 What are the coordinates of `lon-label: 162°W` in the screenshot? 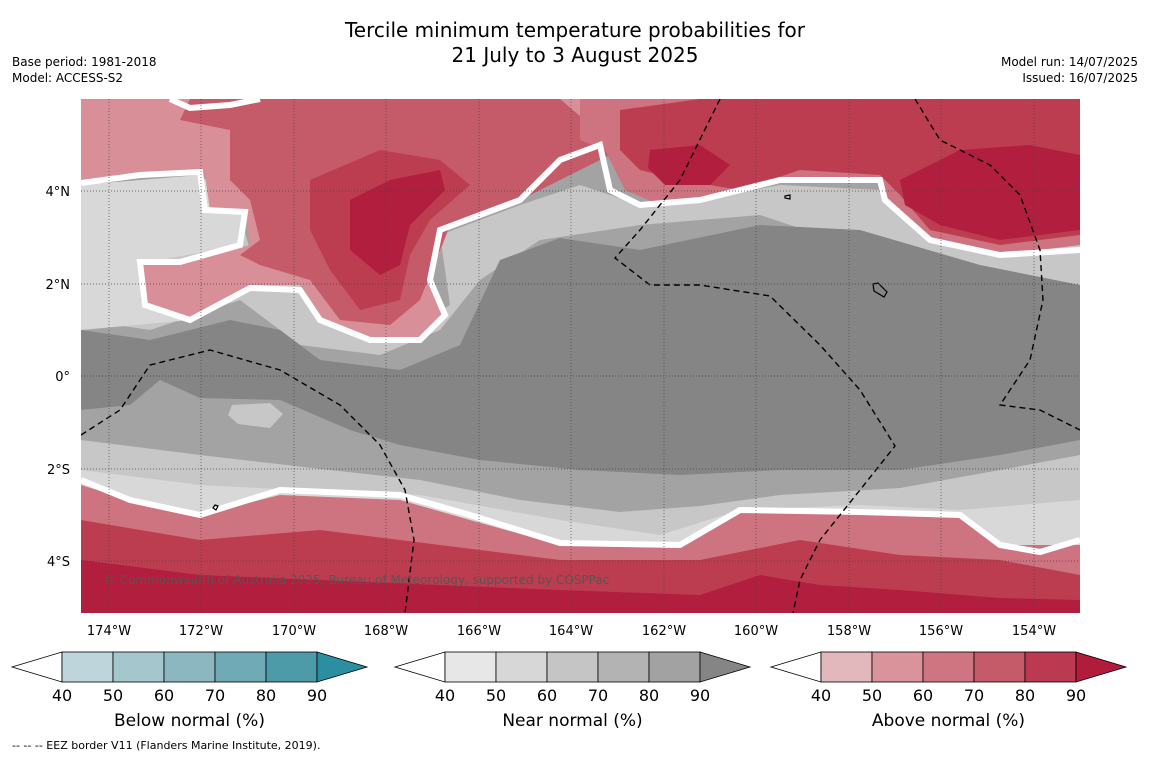 It's located at (664, 631).